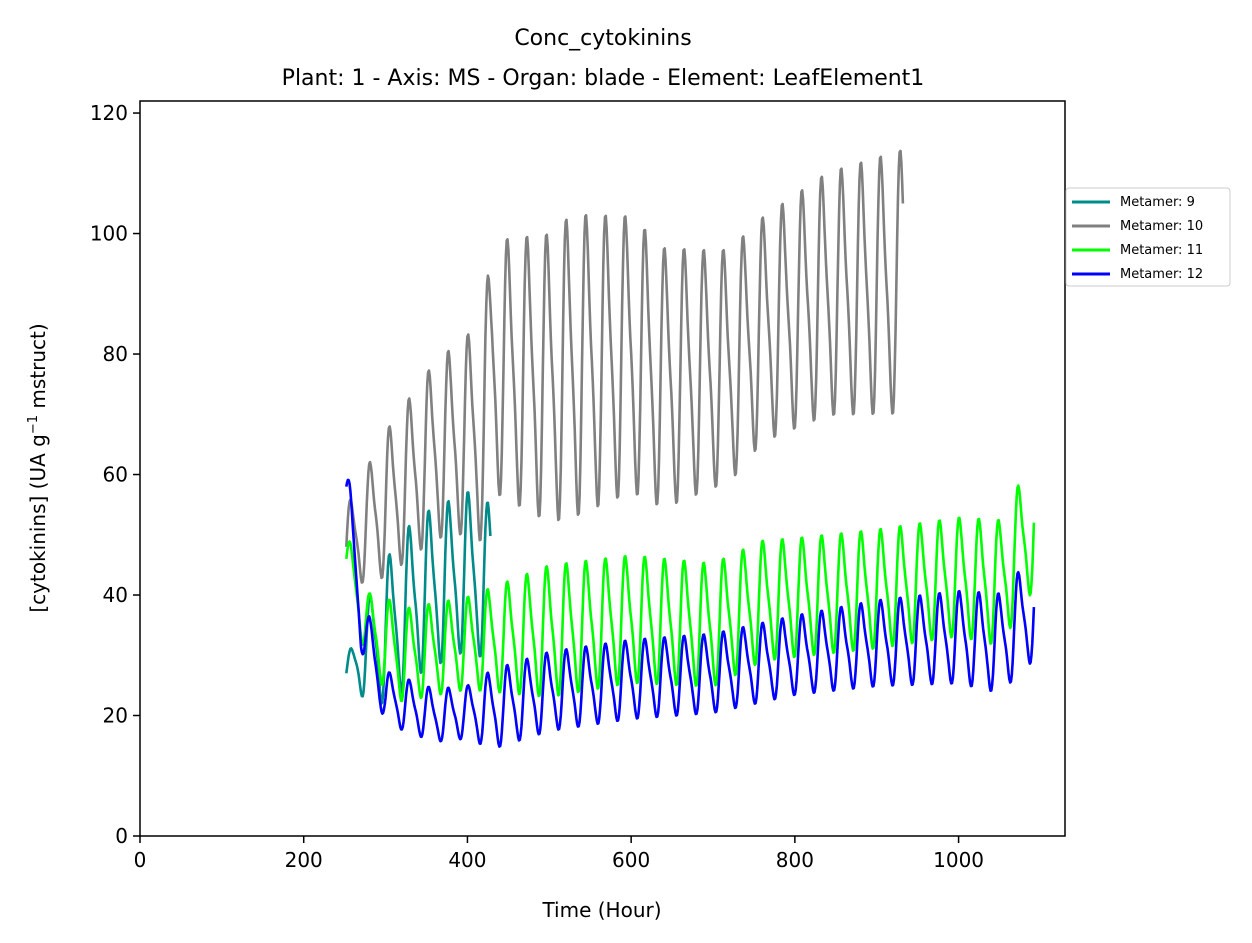 The height and width of the screenshot is (943, 1252). What do you see at coordinates (109, 234) in the screenshot?
I see `y-tick-label: 100` at bounding box center [109, 234].